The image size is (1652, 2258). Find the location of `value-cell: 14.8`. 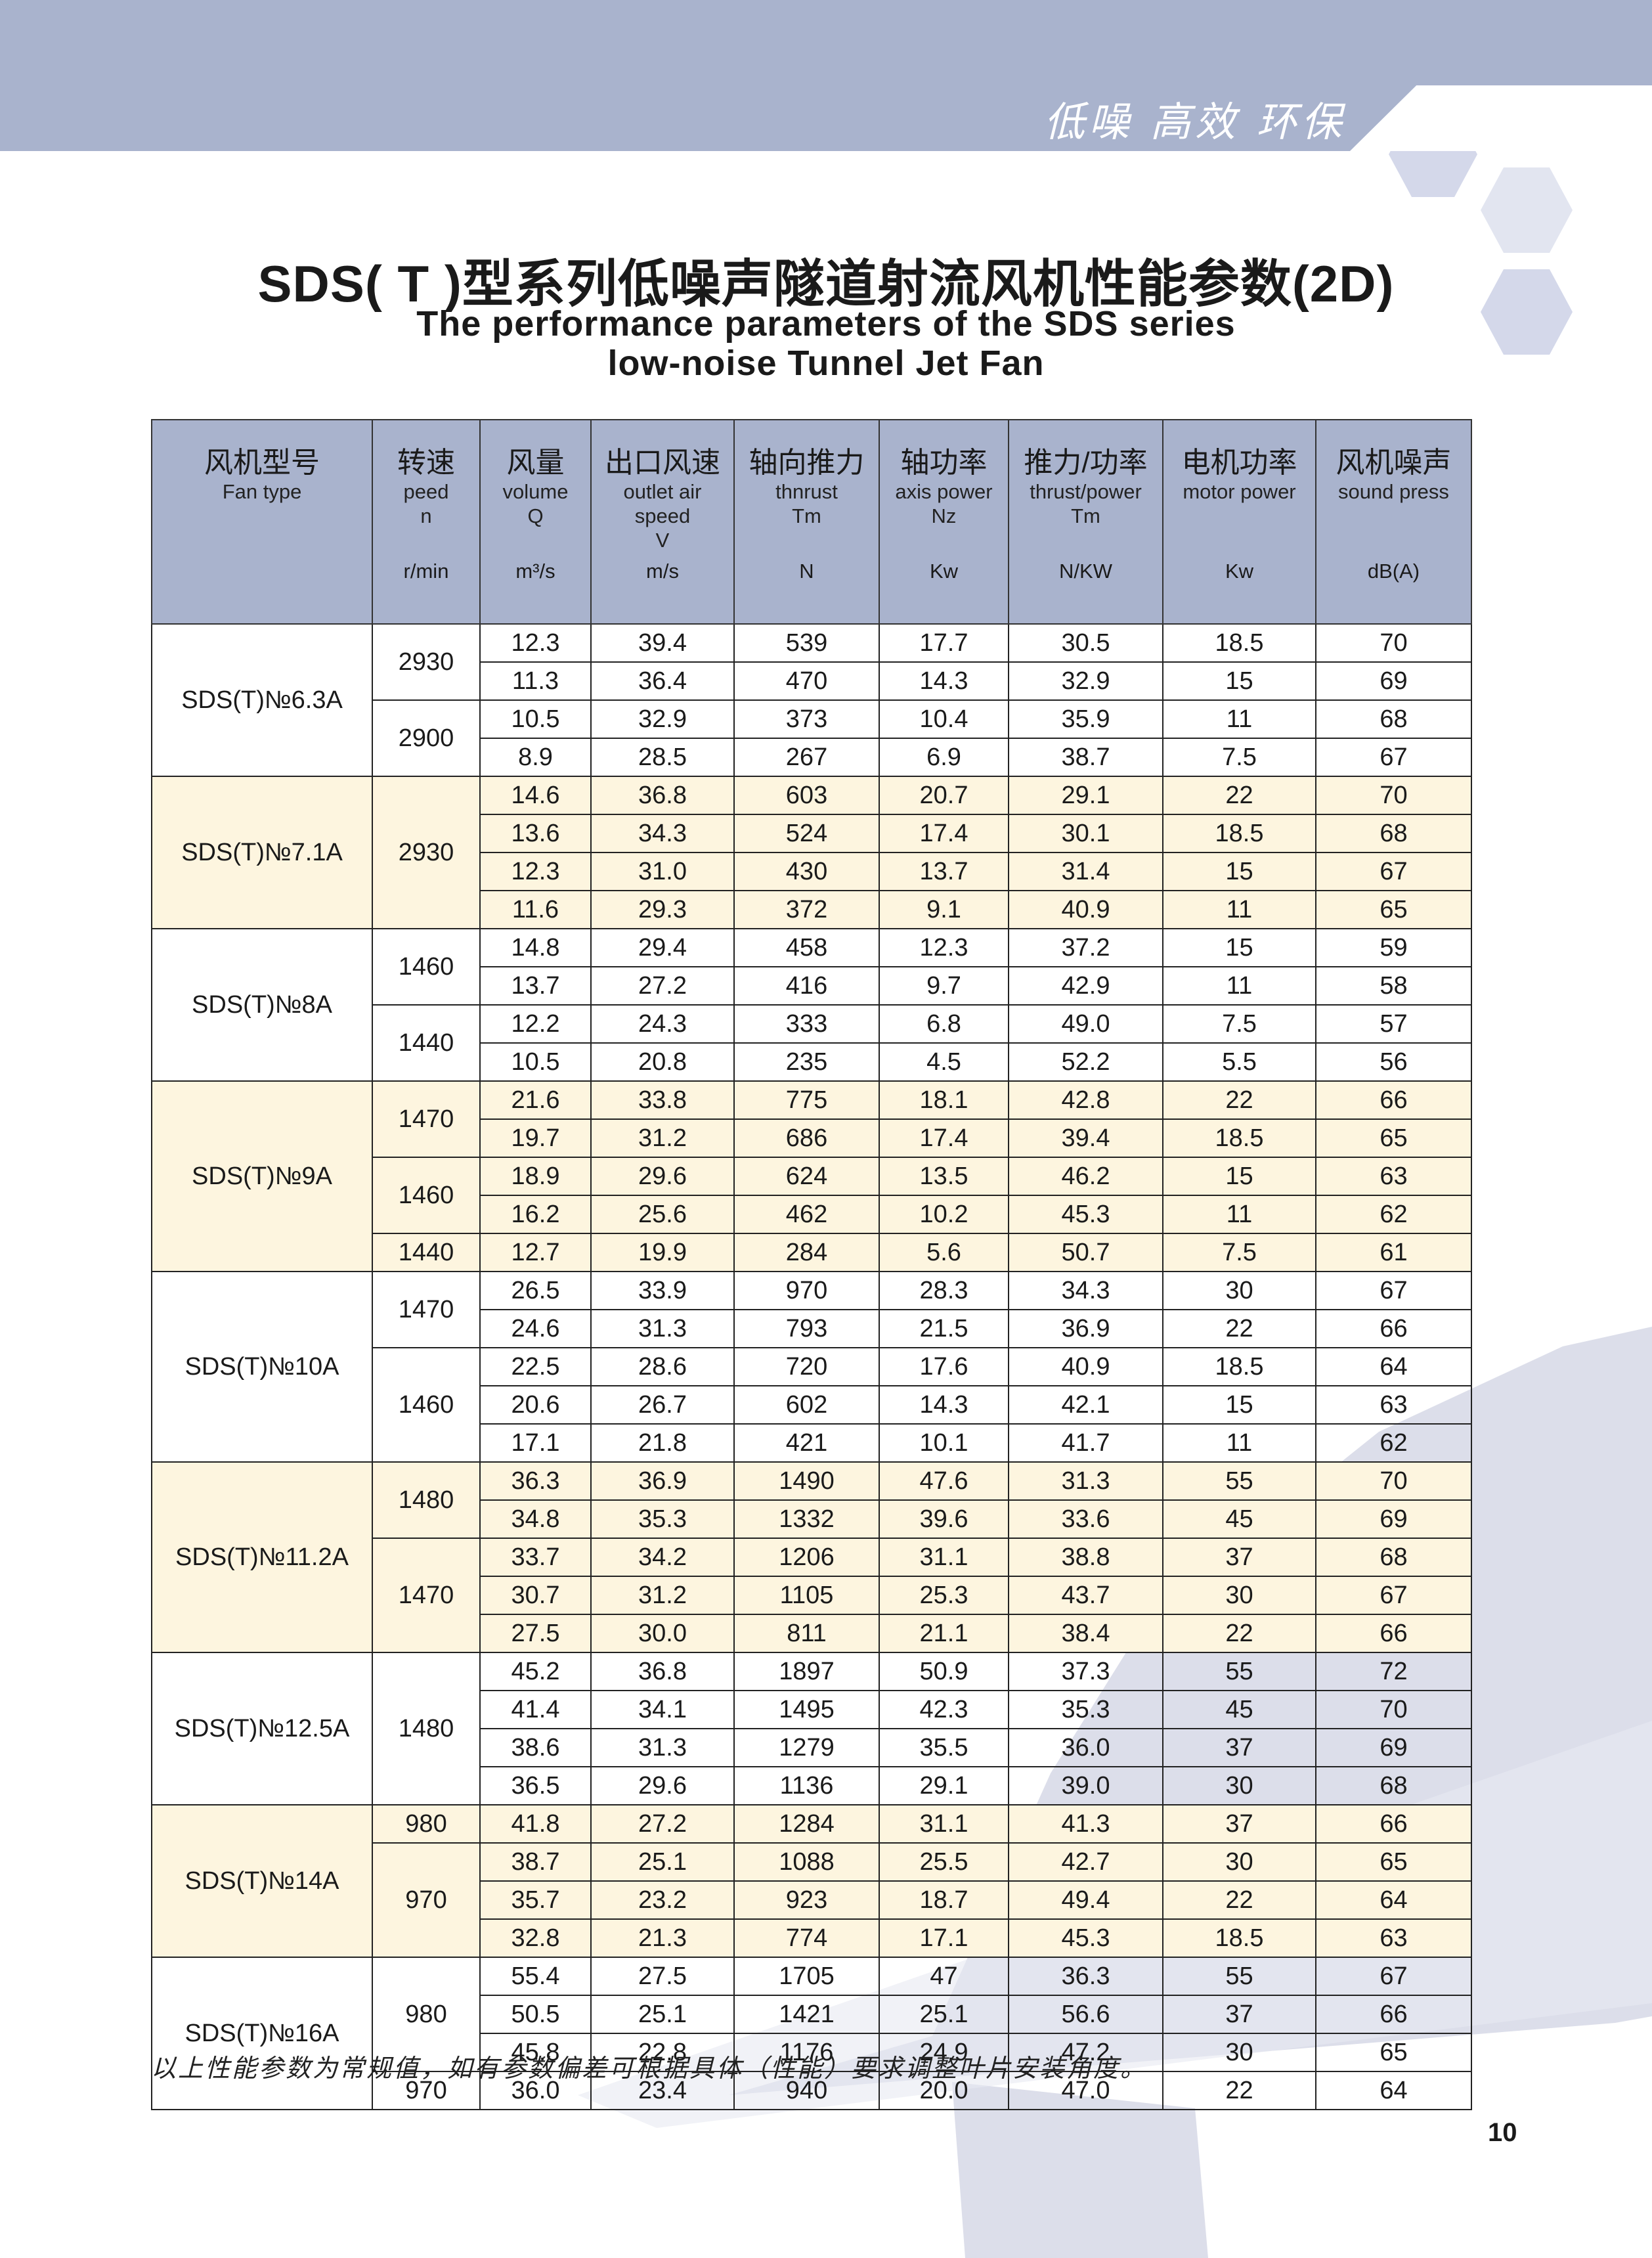

value-cell: 14.8 is located at coordinates (535, 947).